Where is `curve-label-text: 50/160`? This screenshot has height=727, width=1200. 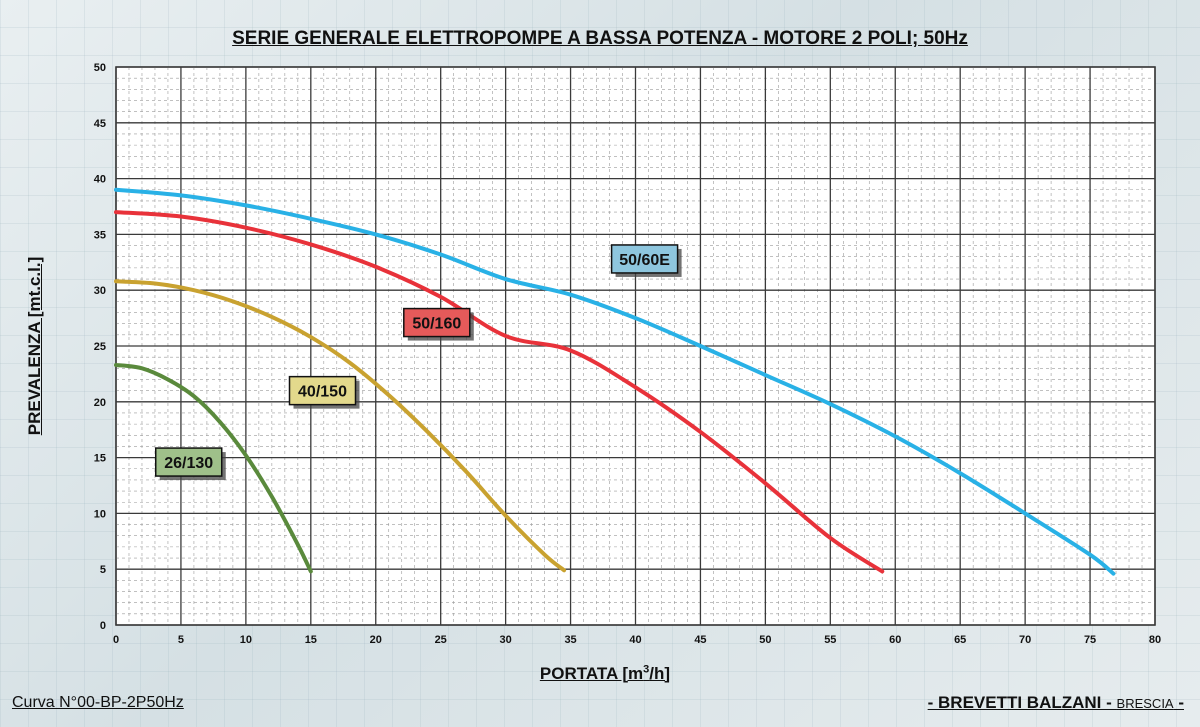 curve-label-text: 50/160 is located at coordinates (436, 324).